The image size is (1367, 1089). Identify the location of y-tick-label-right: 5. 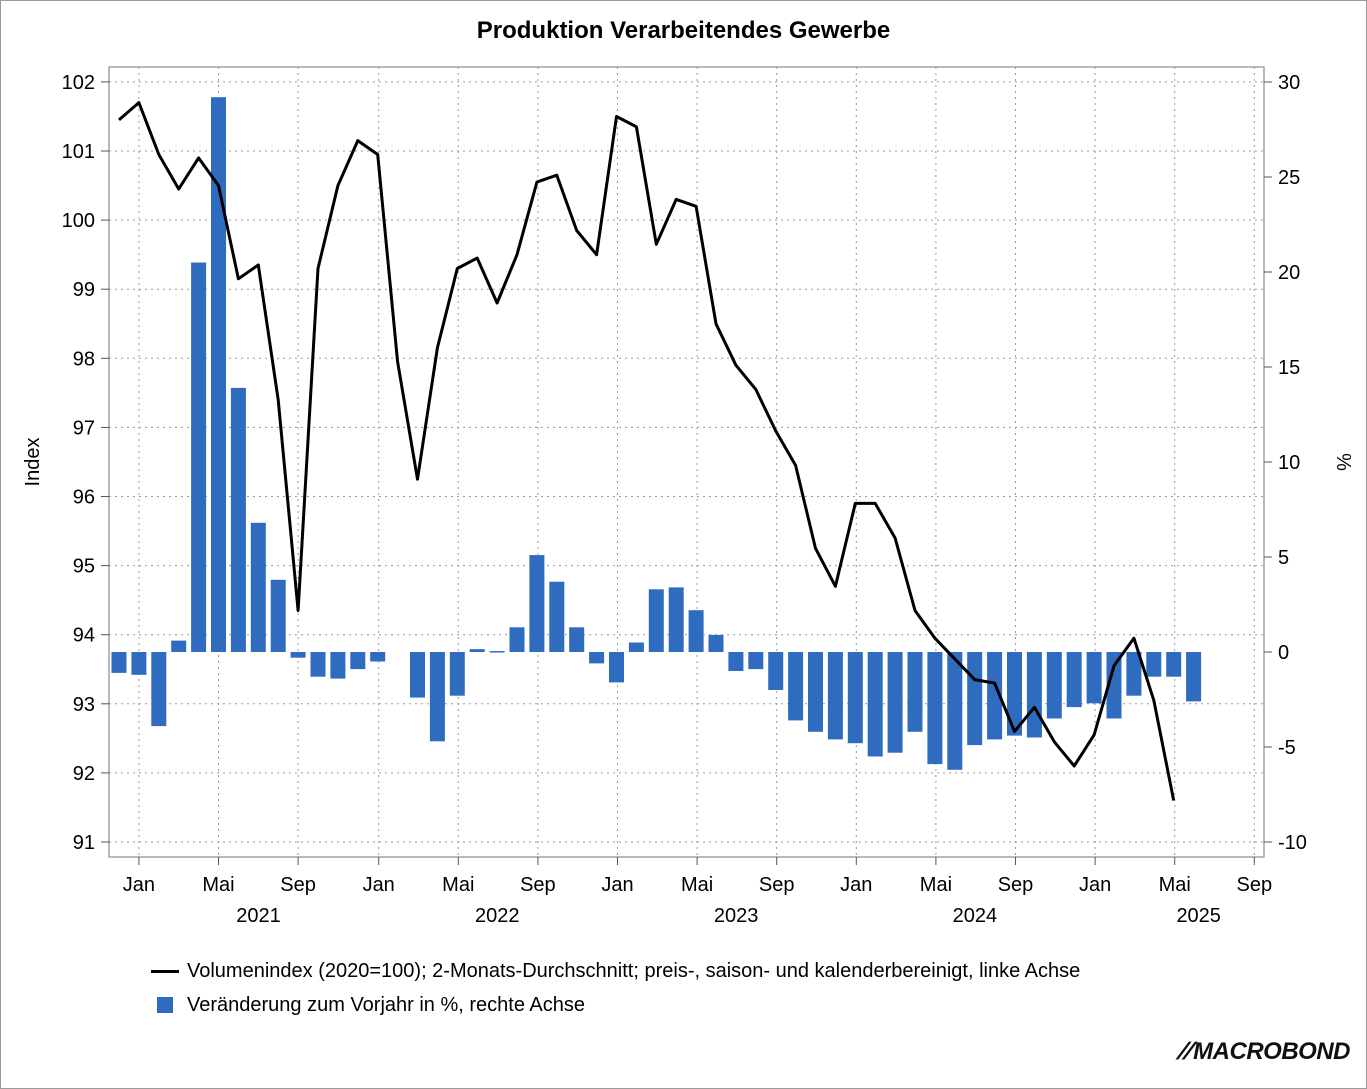
(1283, 558).